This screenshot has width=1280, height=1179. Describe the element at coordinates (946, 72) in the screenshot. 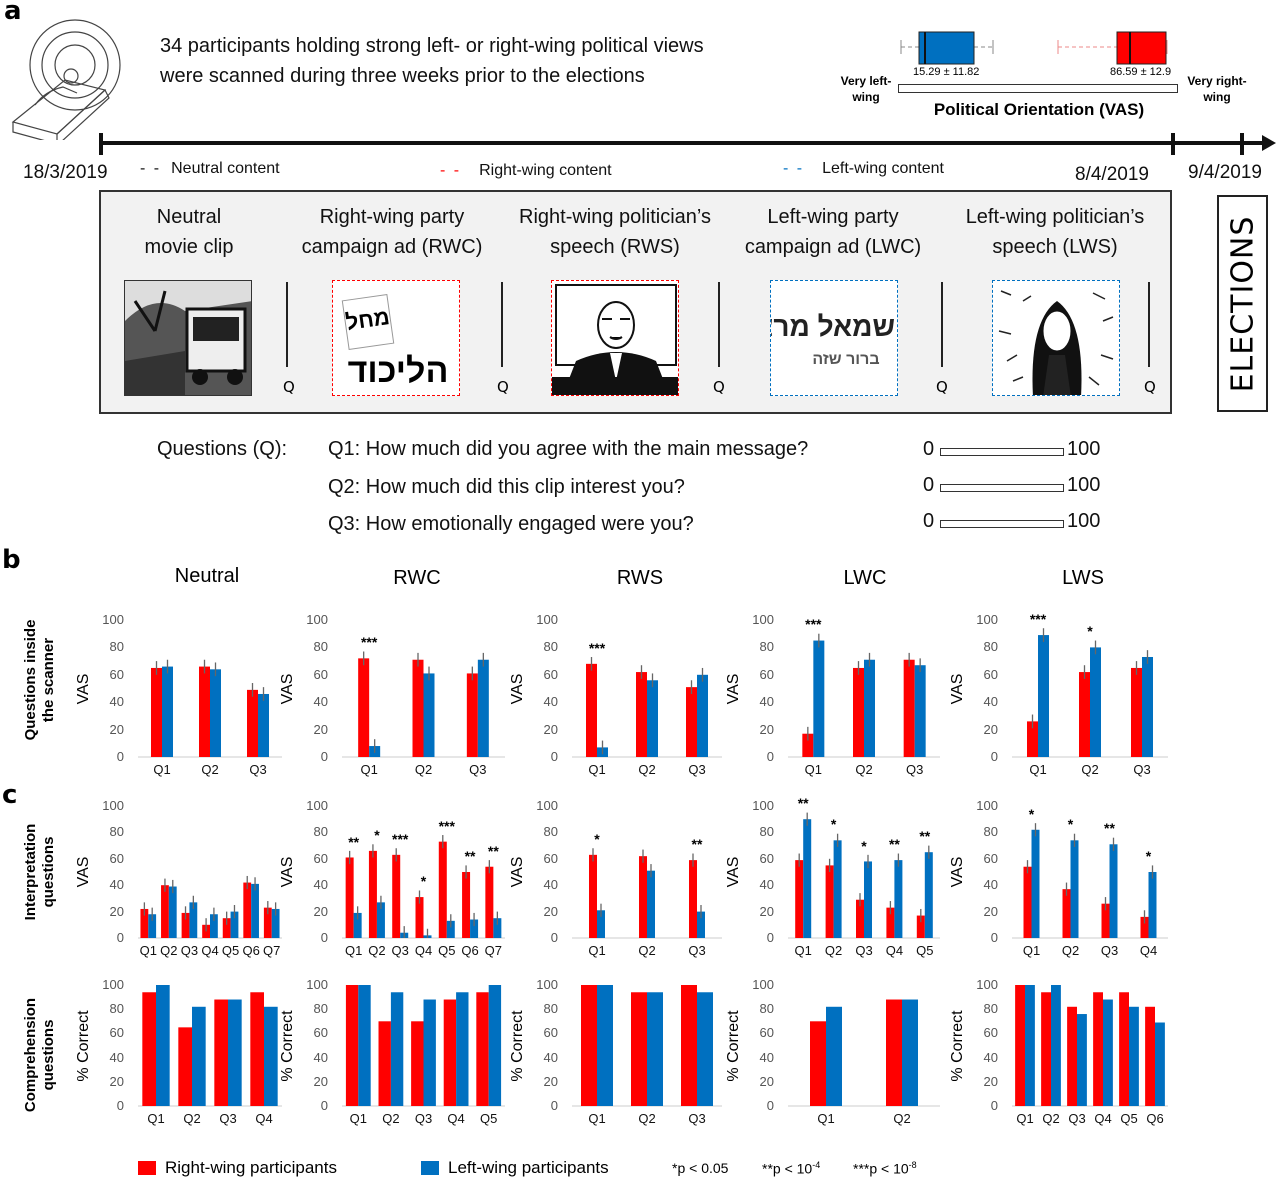

I see `left-group-stat: 15.29 ± 11.82` at that location.